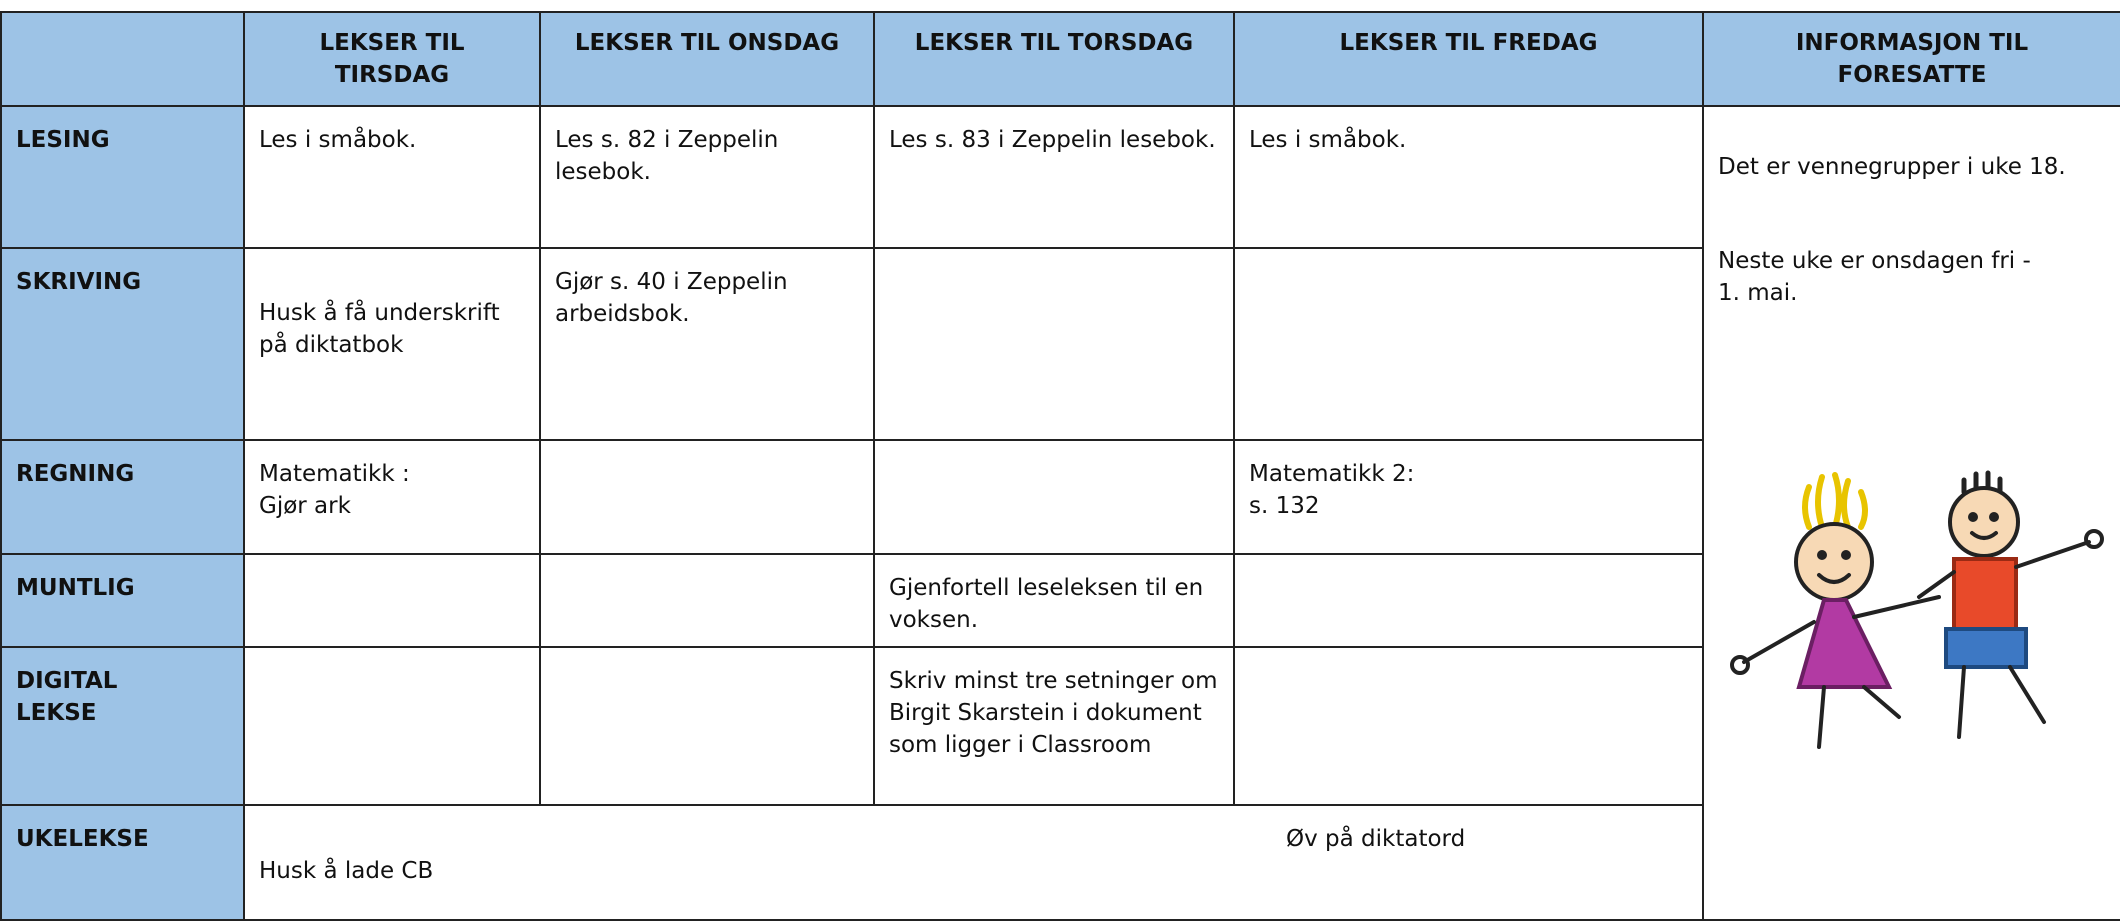 The width and height of the screenshot is (2120, 921). I want to click on cell-text: Husk å lade CB, so click(346, 871).